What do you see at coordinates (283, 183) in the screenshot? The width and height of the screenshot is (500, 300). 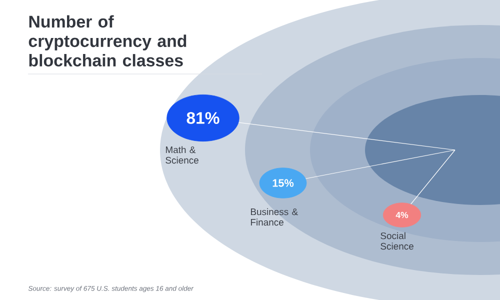 I see `data-label: 15%` at bounding box center [283, 183].